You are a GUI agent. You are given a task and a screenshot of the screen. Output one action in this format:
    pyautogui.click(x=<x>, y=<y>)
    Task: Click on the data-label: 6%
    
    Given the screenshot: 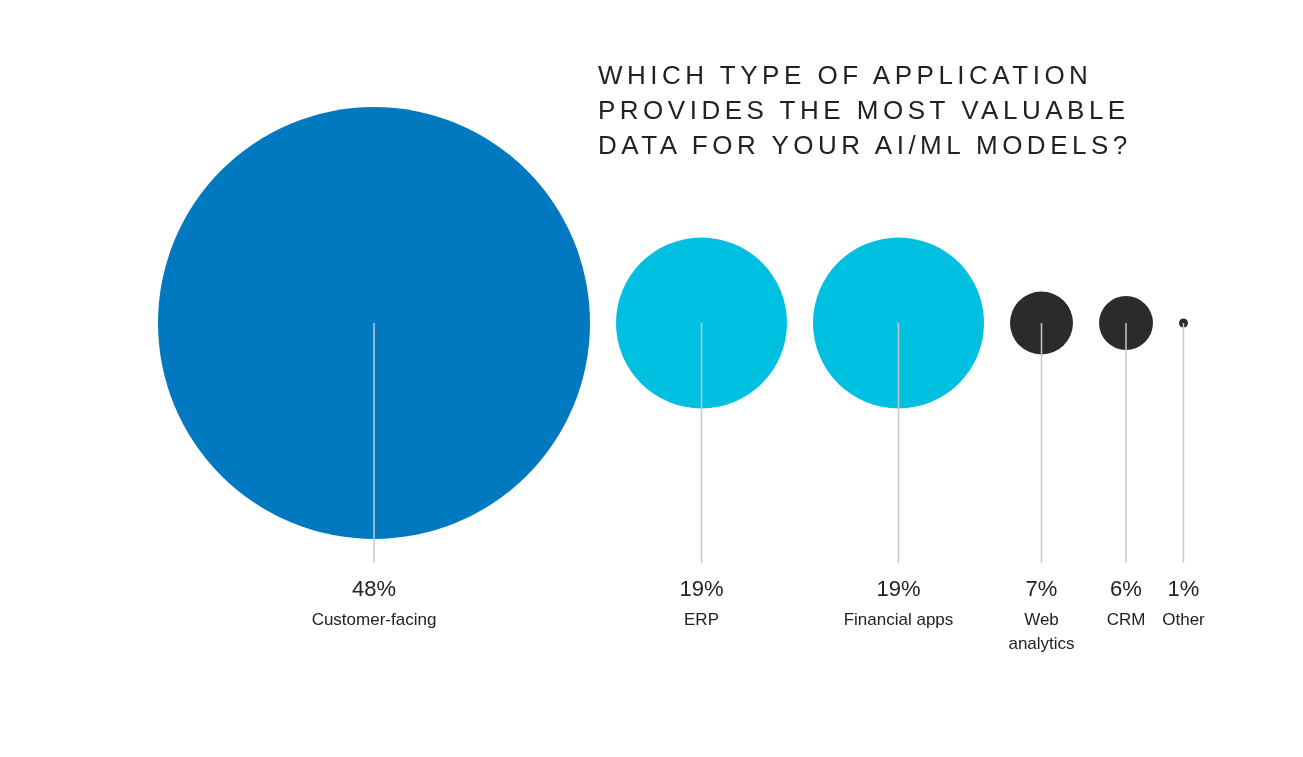 What is the action you would take?
    pyautogui.click(x=1126, y=588)
    